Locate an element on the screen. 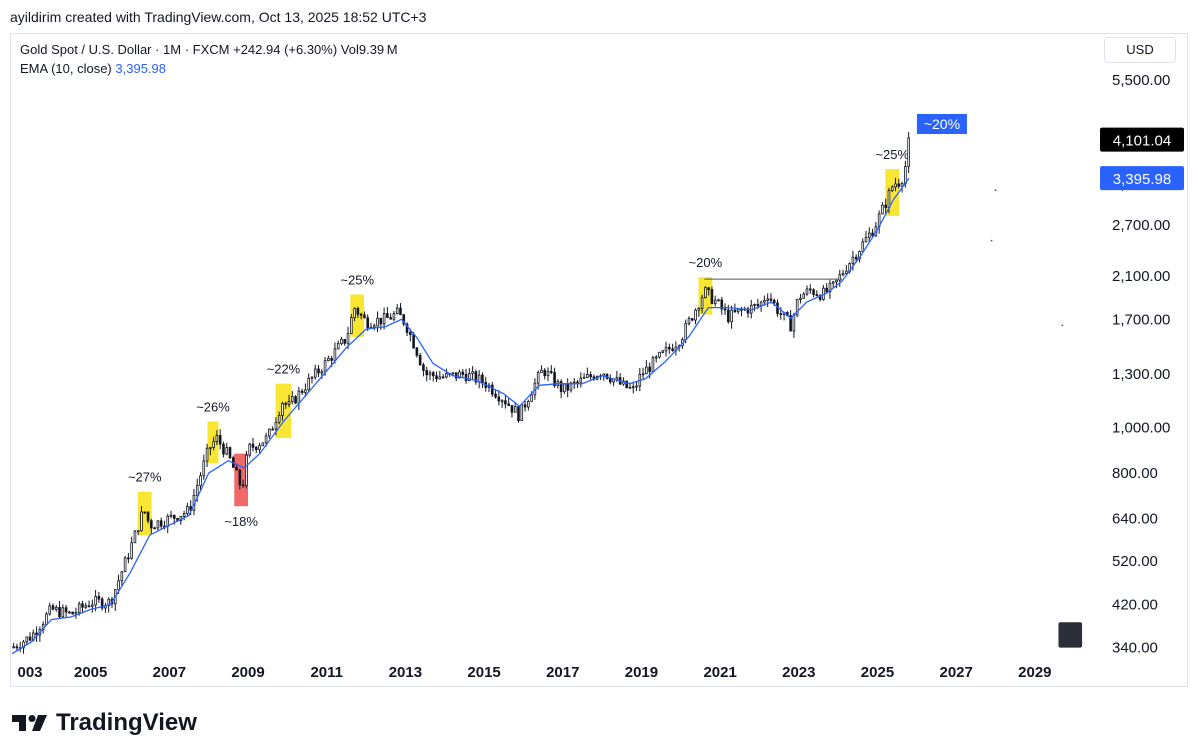 The height and width of the screenshot is (756, 1200). ema-line: EMA (10, close) 3,395.98 is located at coordinates (209, 68).